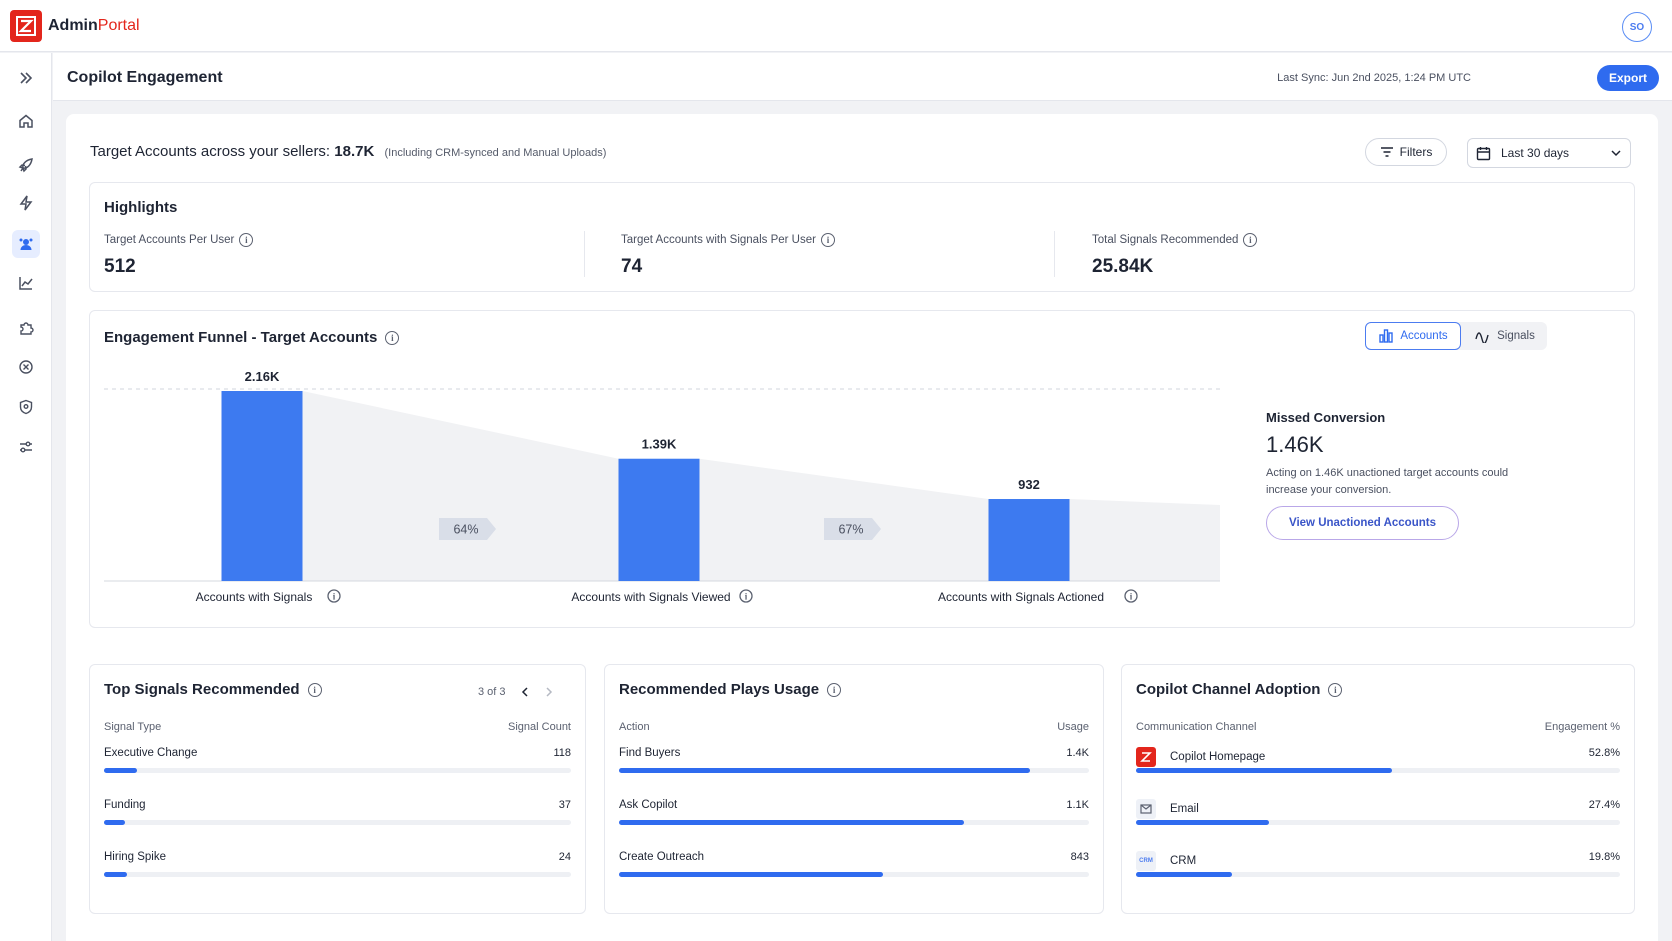 This screenshot has width=1672, height=941. Describe the element at coordinates (854, 767) in the screenshot. I see `list-item: Find Buyers 1.4K` at that location.